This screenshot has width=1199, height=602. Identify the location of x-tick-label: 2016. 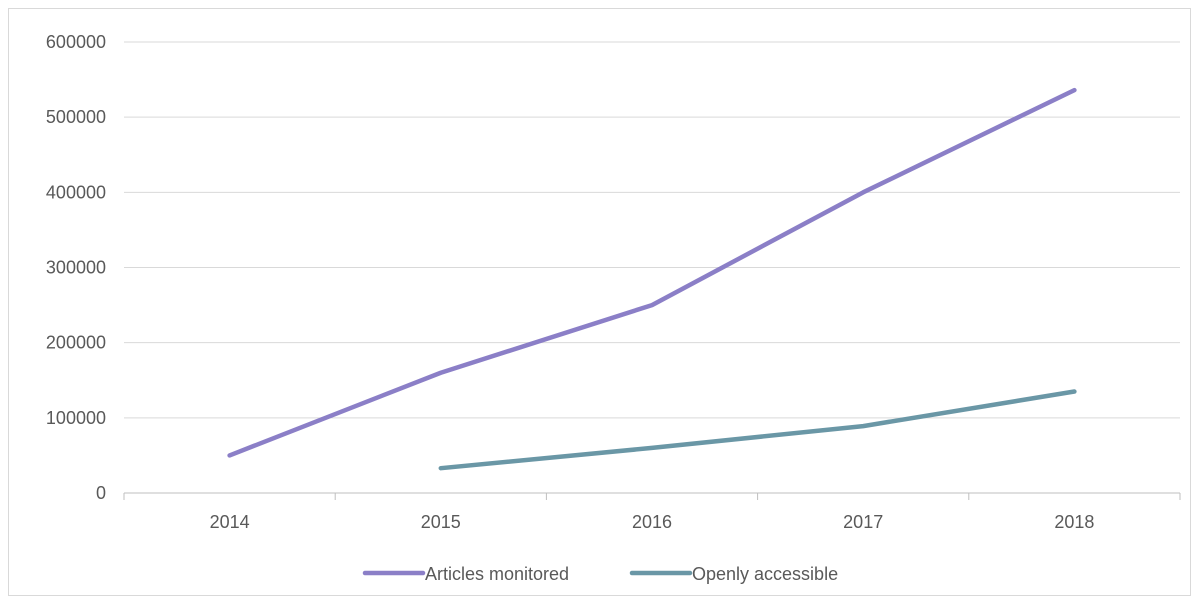
(652, 522).